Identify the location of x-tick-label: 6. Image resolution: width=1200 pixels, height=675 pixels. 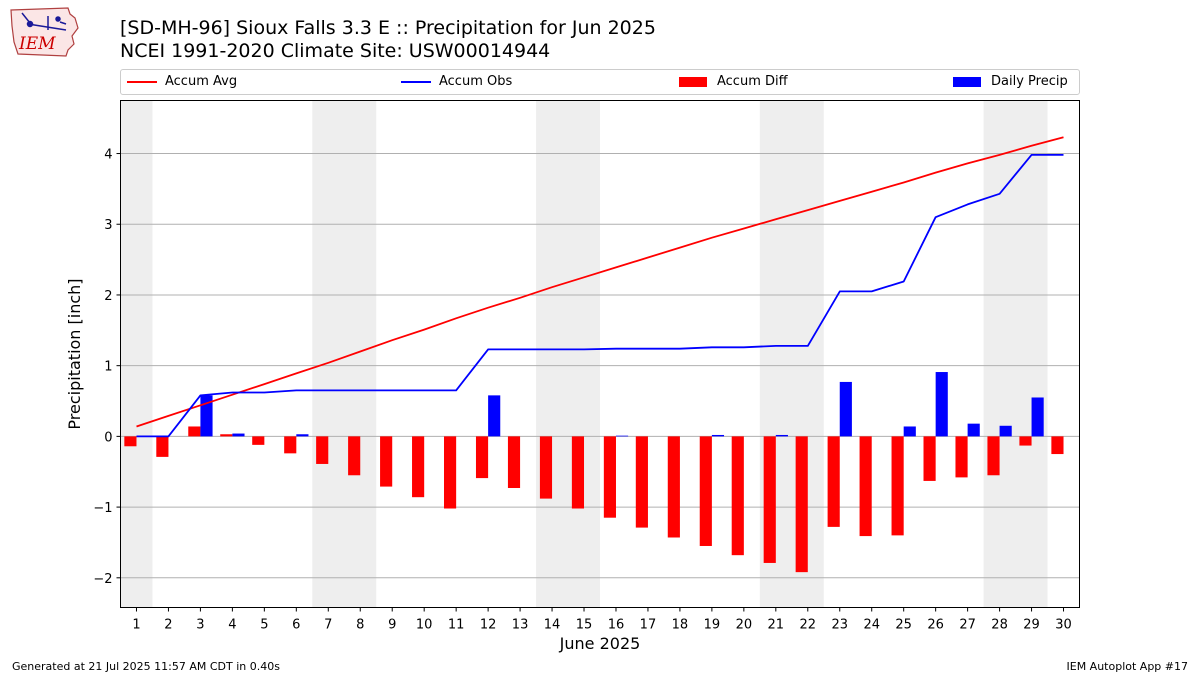
(296, 625).